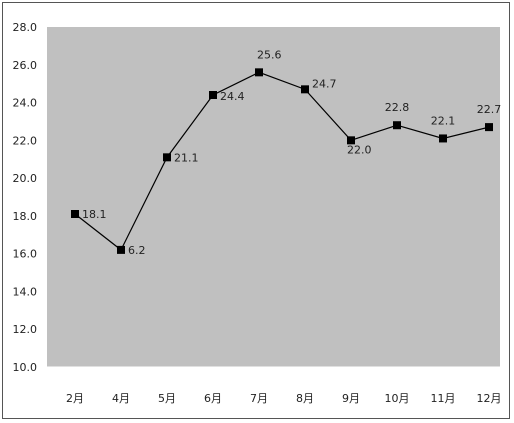 Image resolution: width=514 pixels, height=423 pixels. I want to click on x-tick-label: 7月, so click(259, 398).